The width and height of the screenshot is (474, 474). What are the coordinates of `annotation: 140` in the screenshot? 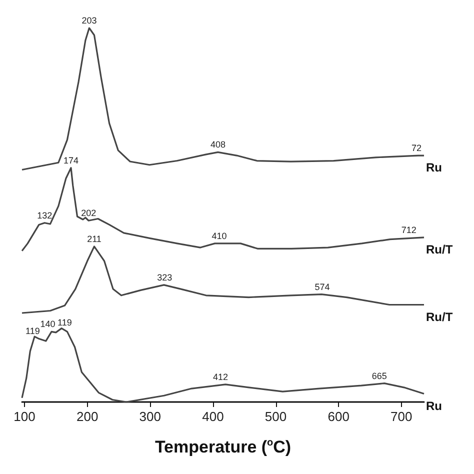 It's located at (48, 324).